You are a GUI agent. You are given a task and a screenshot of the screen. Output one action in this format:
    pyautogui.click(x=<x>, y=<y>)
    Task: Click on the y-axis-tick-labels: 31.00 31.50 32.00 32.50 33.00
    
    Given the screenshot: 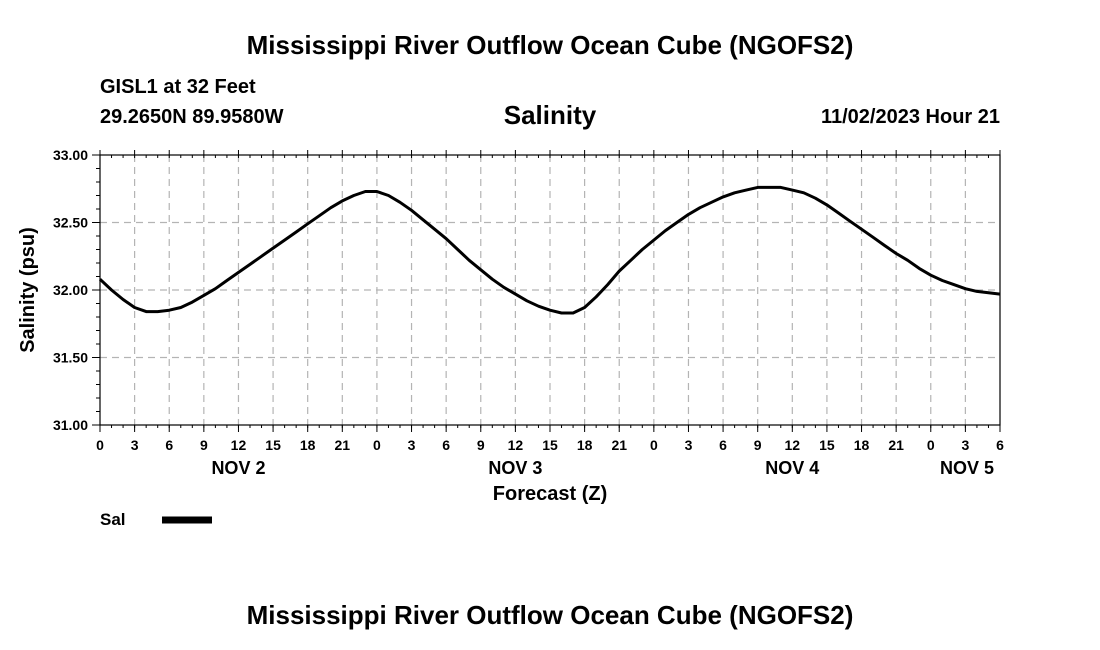 What is the action you would take?
    pyautogui.click(x=70, y=290)
    